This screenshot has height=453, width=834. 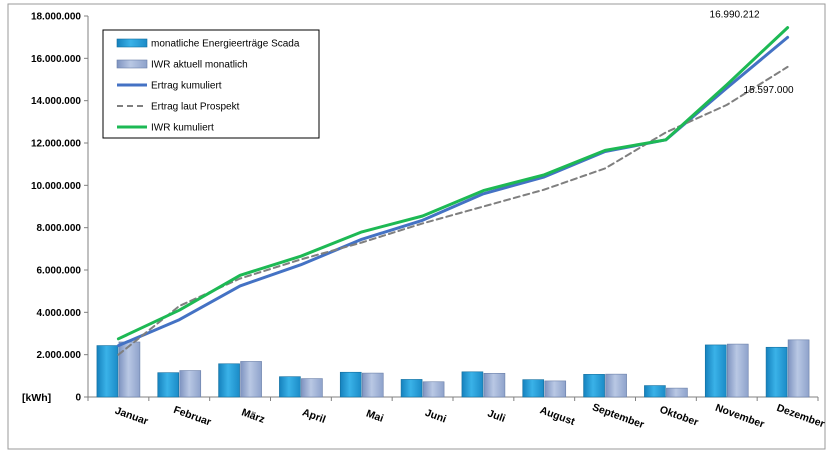 I want to click on y-tick-label: 12.000.000, so click(x=56, y=144).